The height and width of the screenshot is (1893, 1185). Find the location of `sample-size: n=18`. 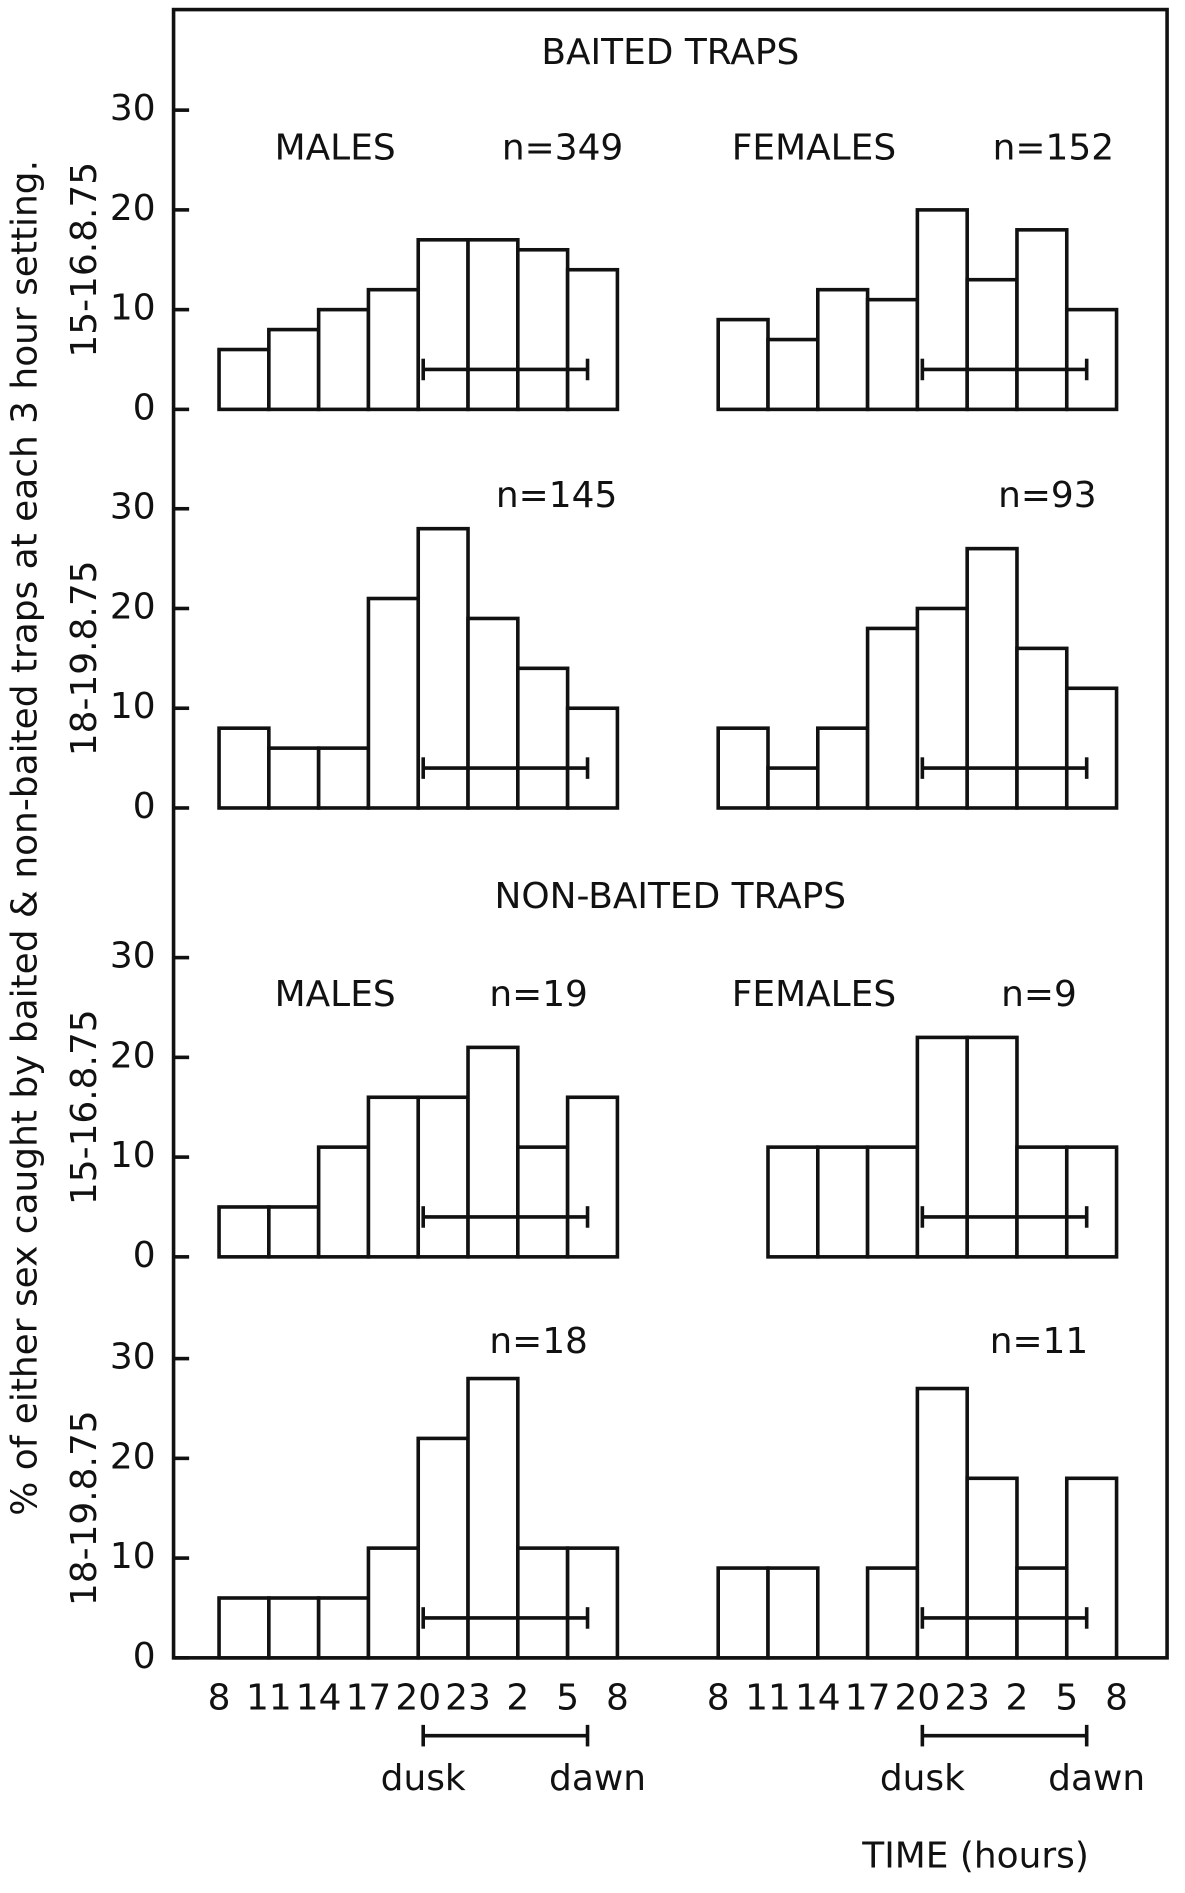

sample-size: n=18 is located at coordinates (538, 1341).